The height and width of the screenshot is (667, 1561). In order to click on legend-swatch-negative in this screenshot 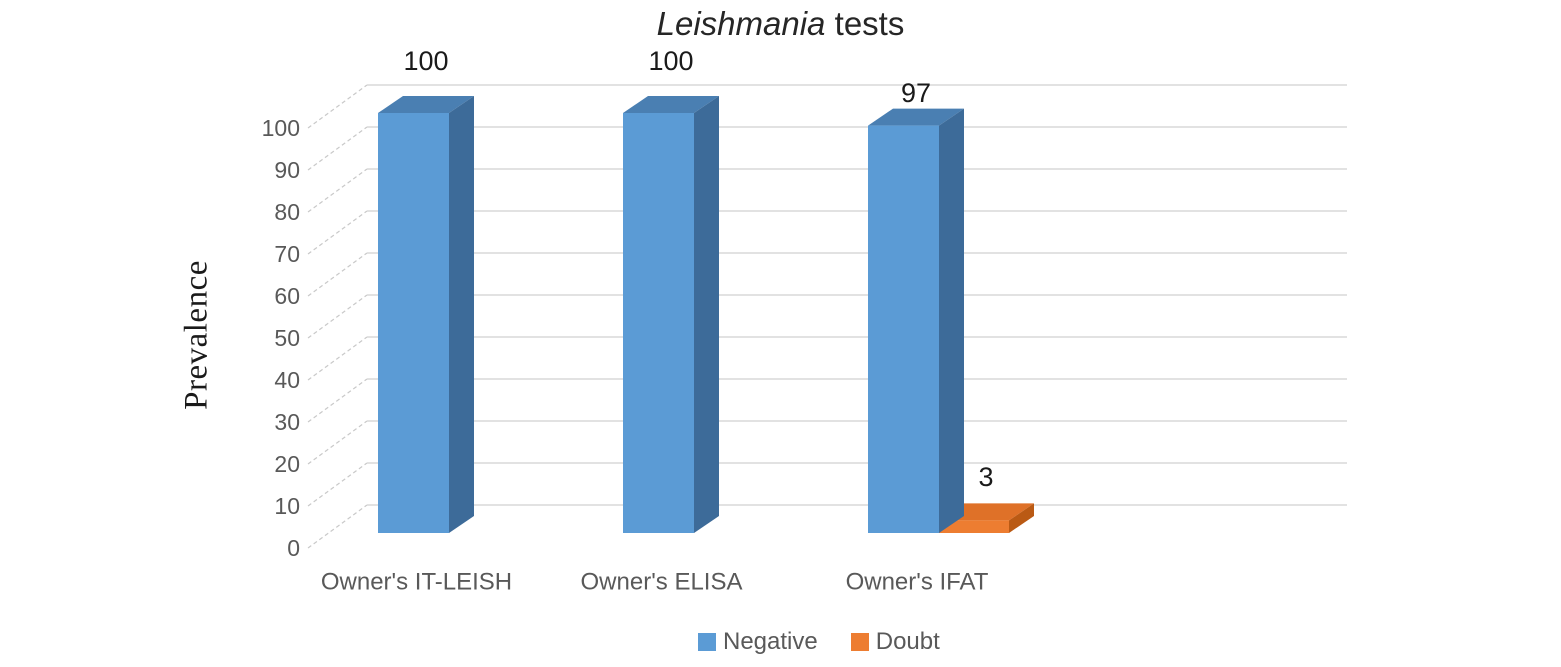, I will do `click(707, 642)`.